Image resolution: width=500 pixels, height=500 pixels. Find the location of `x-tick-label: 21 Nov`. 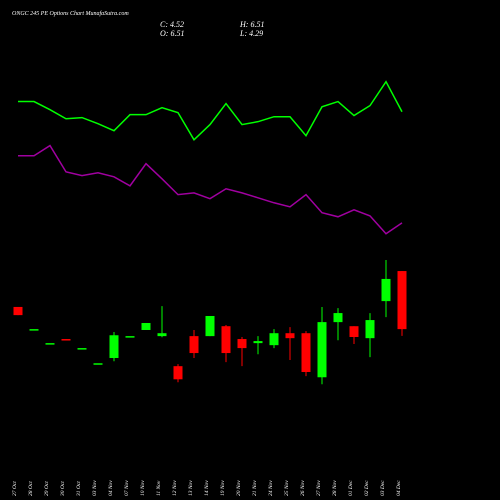

x-tick-label: 21 Nov is located at coordinates (255, 488).